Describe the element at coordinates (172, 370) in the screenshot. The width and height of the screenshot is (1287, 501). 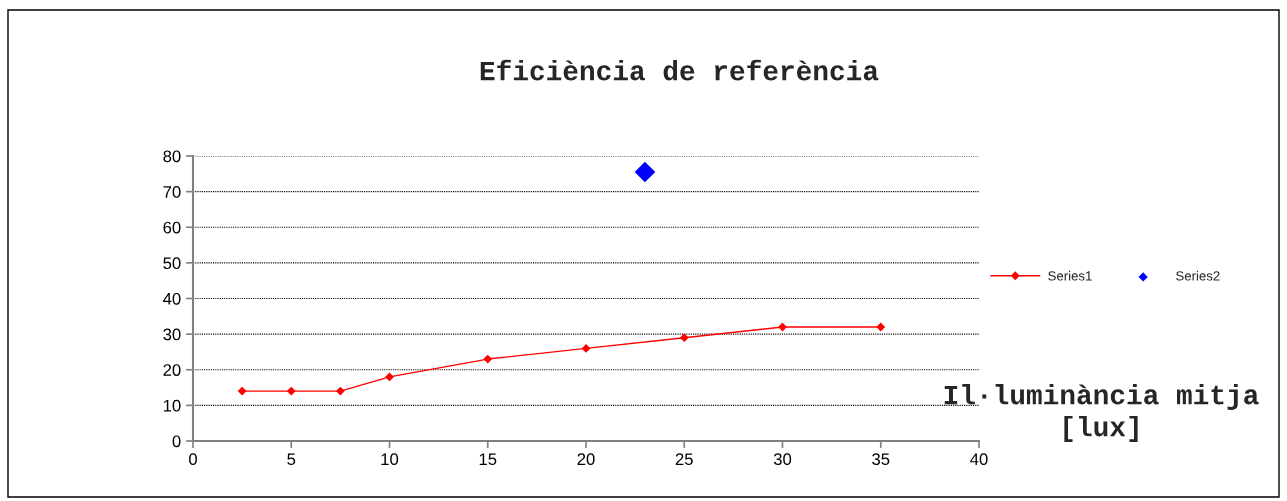
I see `y-tick-label: 20` at that location.